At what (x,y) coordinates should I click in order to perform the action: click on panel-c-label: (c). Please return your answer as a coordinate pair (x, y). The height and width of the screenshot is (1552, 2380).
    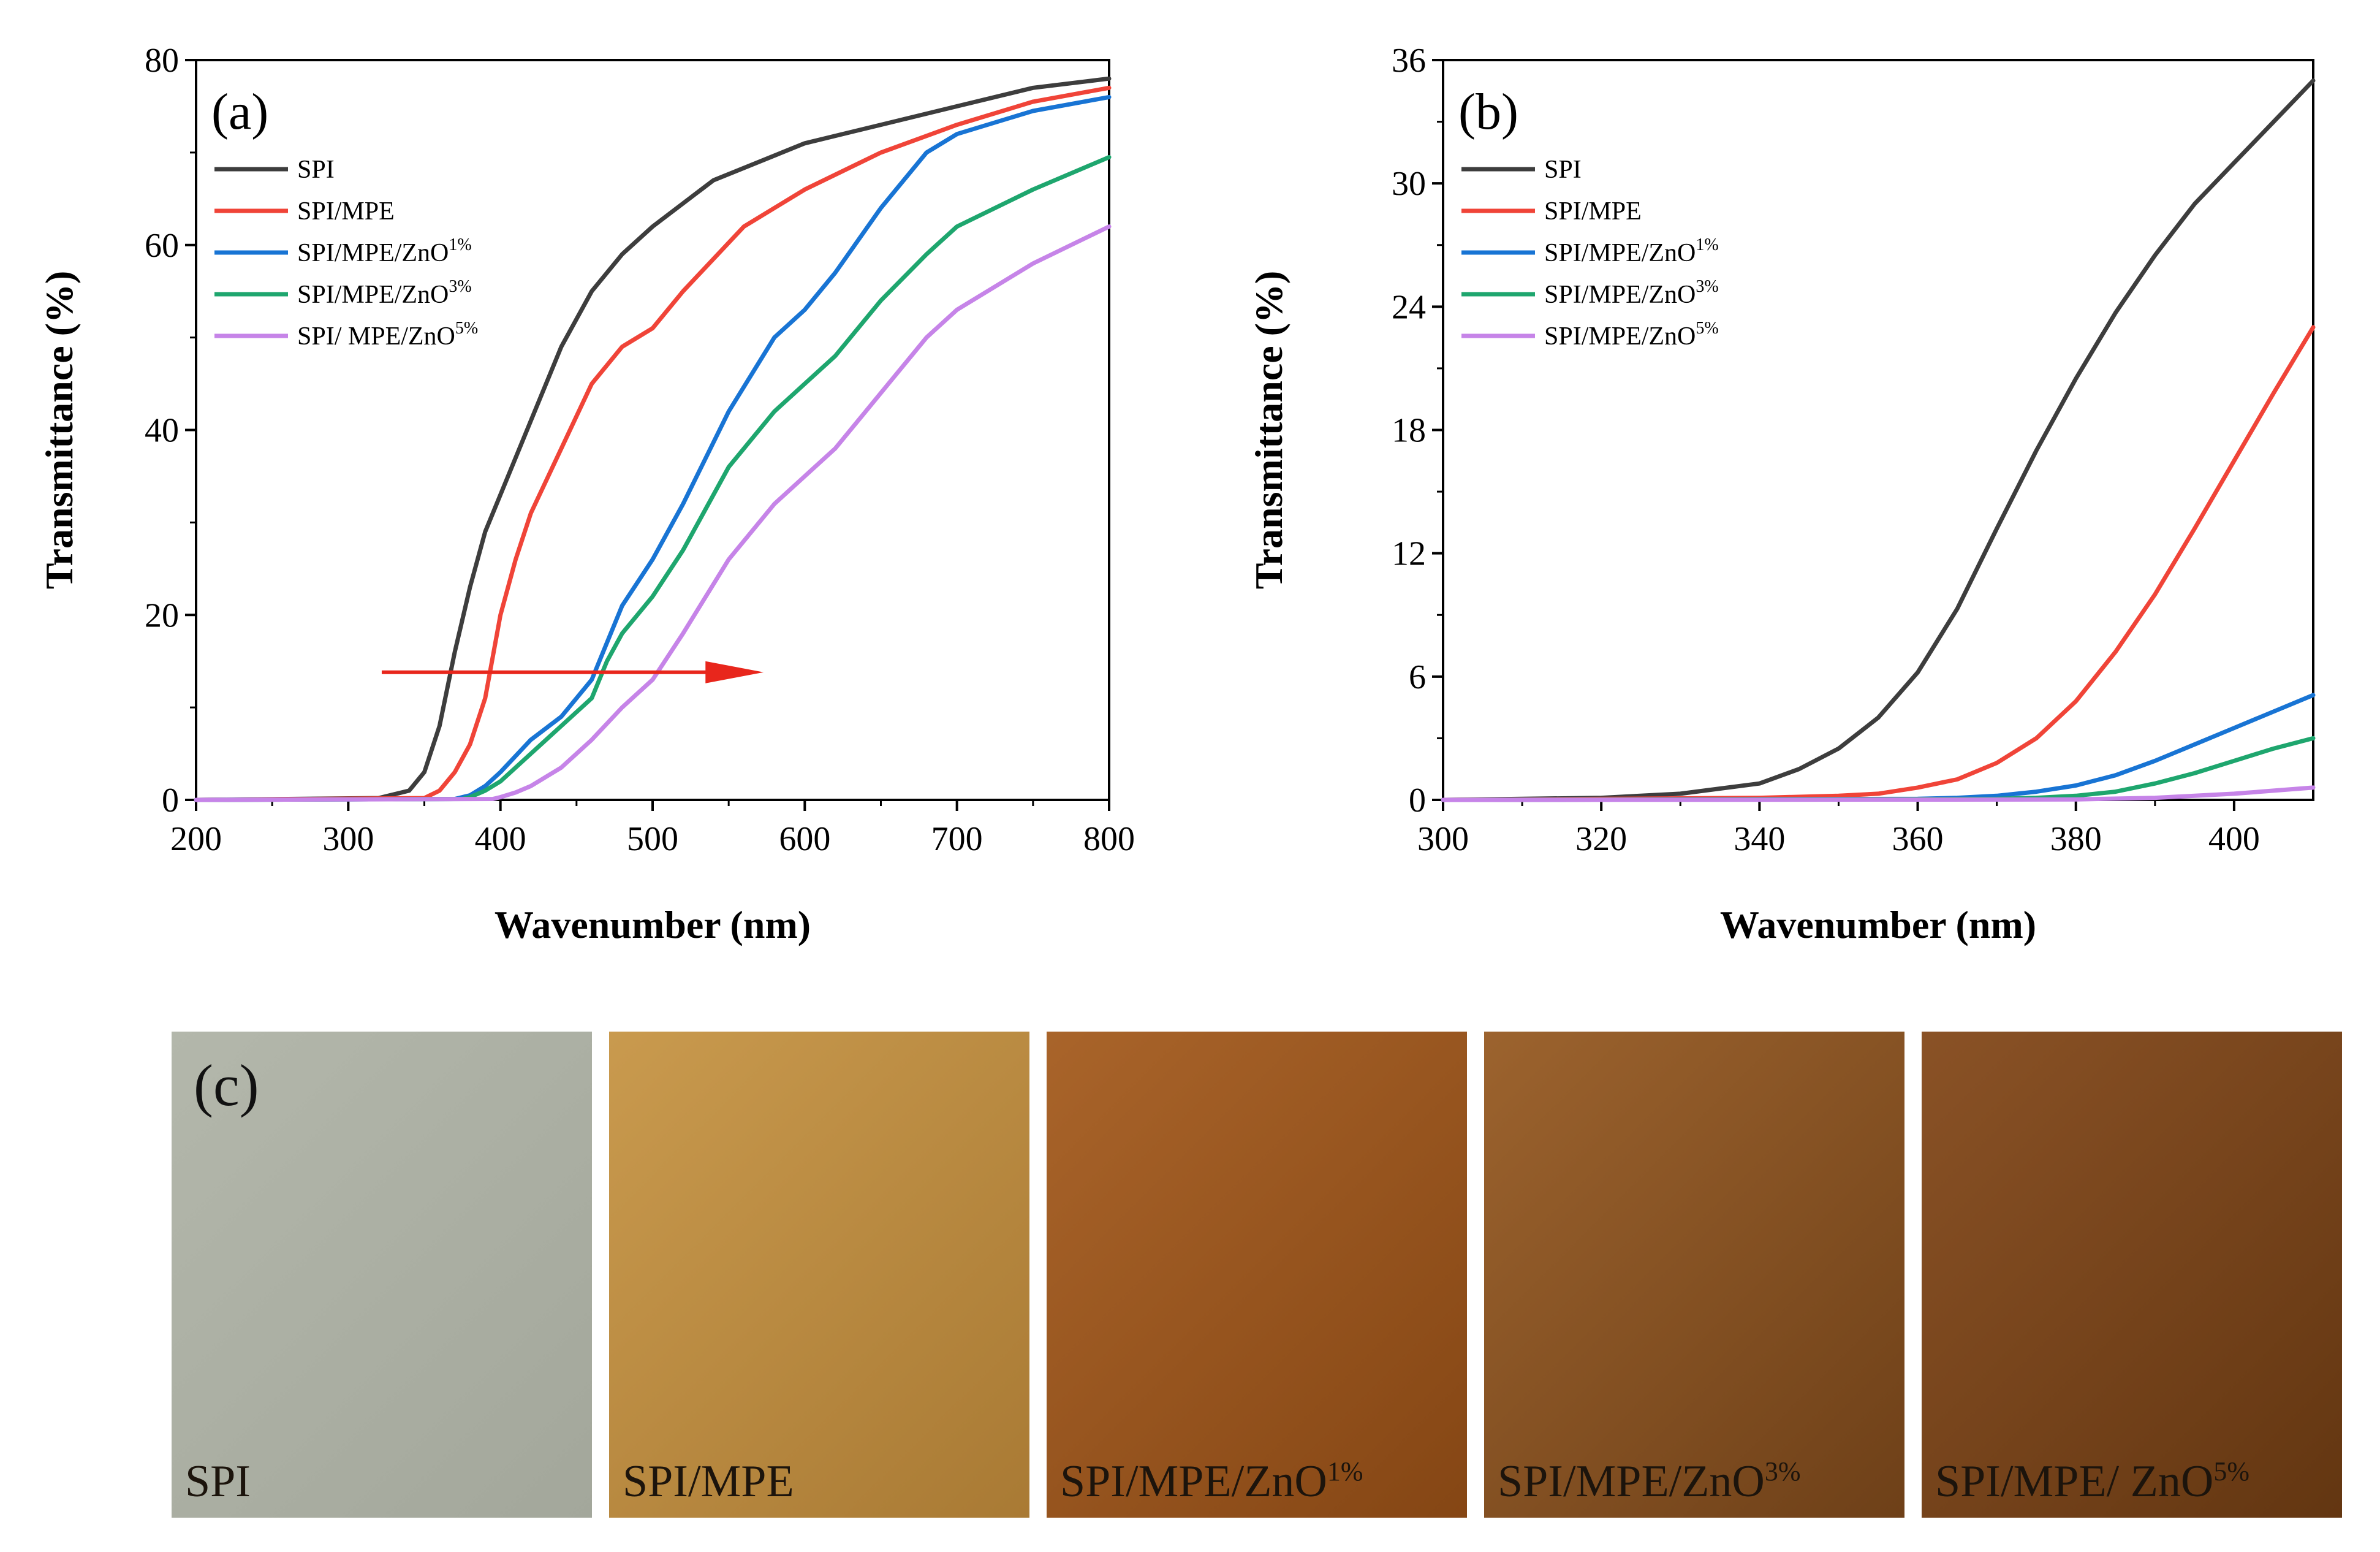
    Looking at the image, I should click on (226, 1085).